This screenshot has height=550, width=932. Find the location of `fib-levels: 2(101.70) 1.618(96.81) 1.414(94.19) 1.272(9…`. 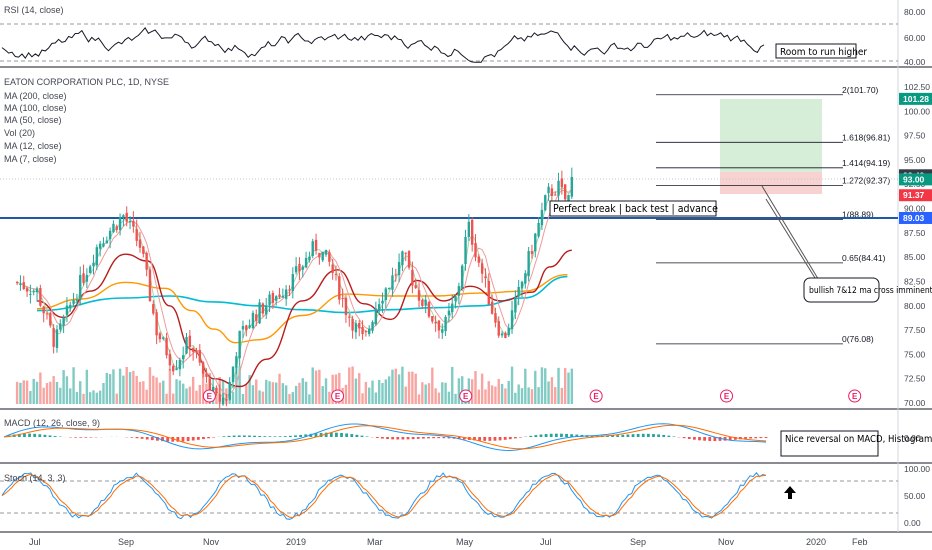

fib-levels: 2(101.70) 1.618(96.81) 1.414(94.19) 1.272(9… is located at coordinates (773, 215).